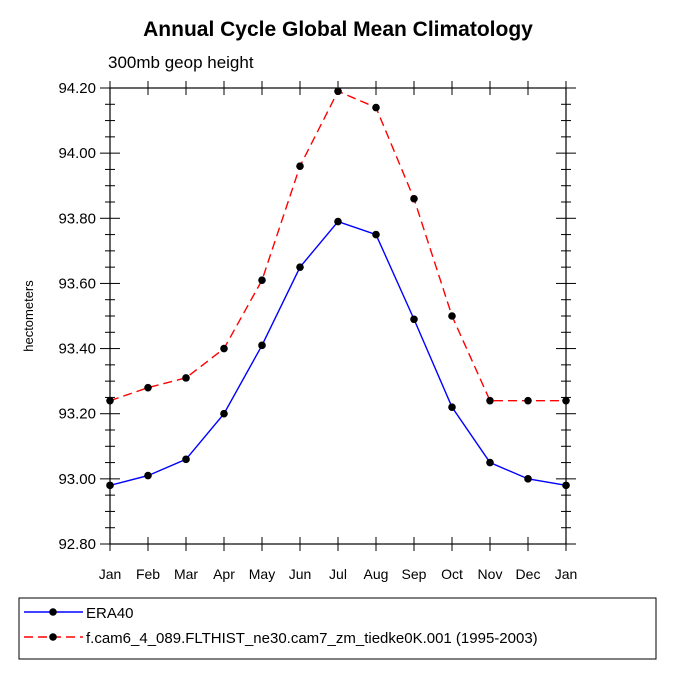 This screenshot has height=675, width=675. Describe the element at coordinates (181, 62) in the screenshot. I see `chart-subtitle: 300mb geop height` at that location.